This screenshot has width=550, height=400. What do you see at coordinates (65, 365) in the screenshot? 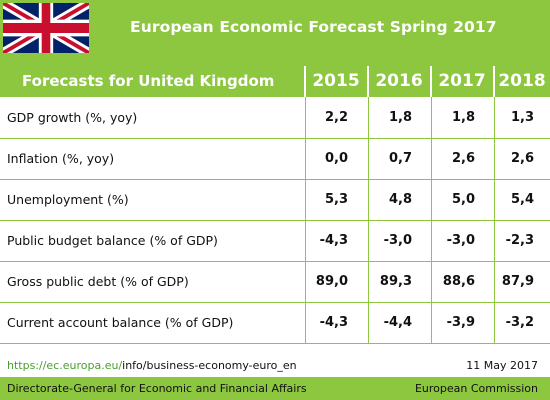
I see `source-url-domain: https://ec.europa.eu/` at bounding box center [65, 365].